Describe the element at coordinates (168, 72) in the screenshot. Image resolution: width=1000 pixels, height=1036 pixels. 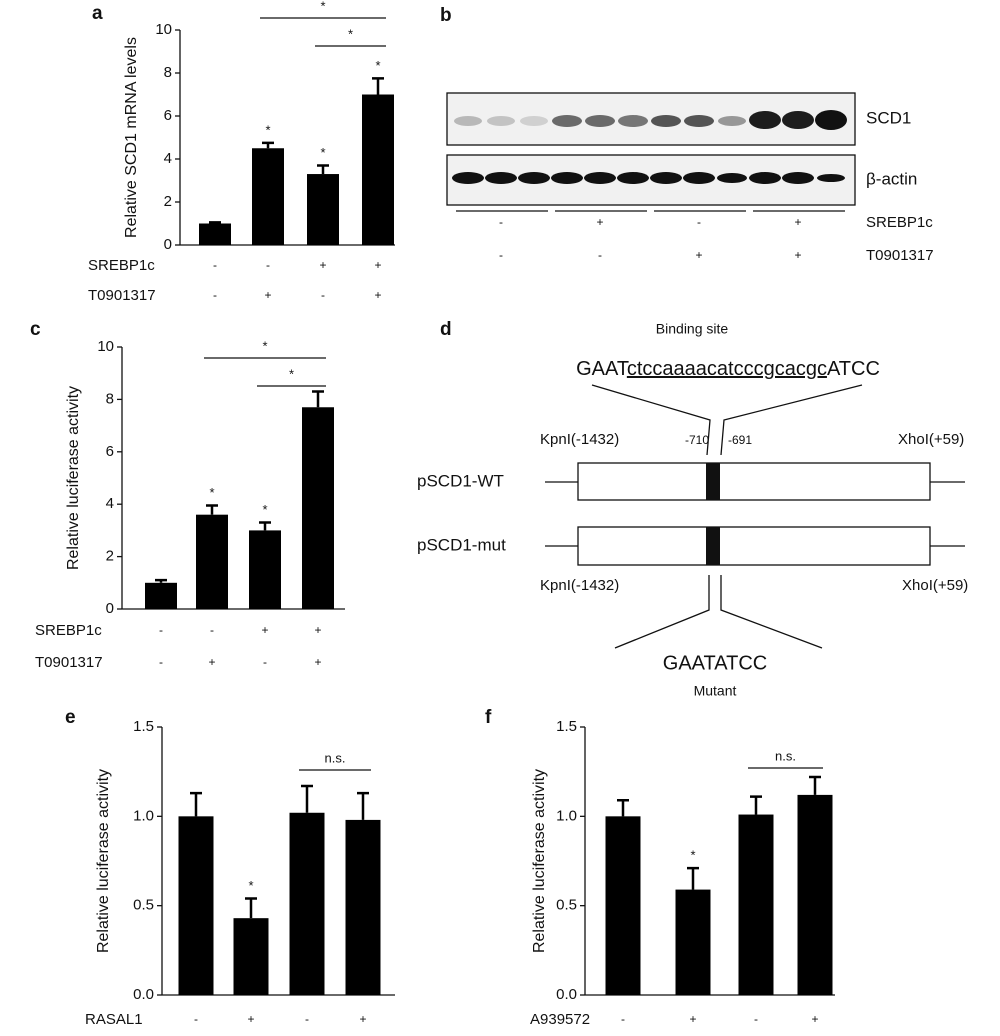
I see `y-tick-label: 8` at that location.